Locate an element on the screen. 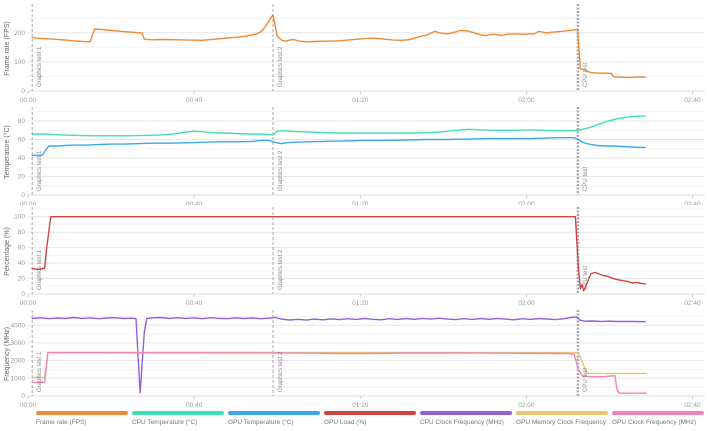 This screenshot has height=431, width=708. y-axis-title: Frequency (MHz) is located at coordinates (7, 354).